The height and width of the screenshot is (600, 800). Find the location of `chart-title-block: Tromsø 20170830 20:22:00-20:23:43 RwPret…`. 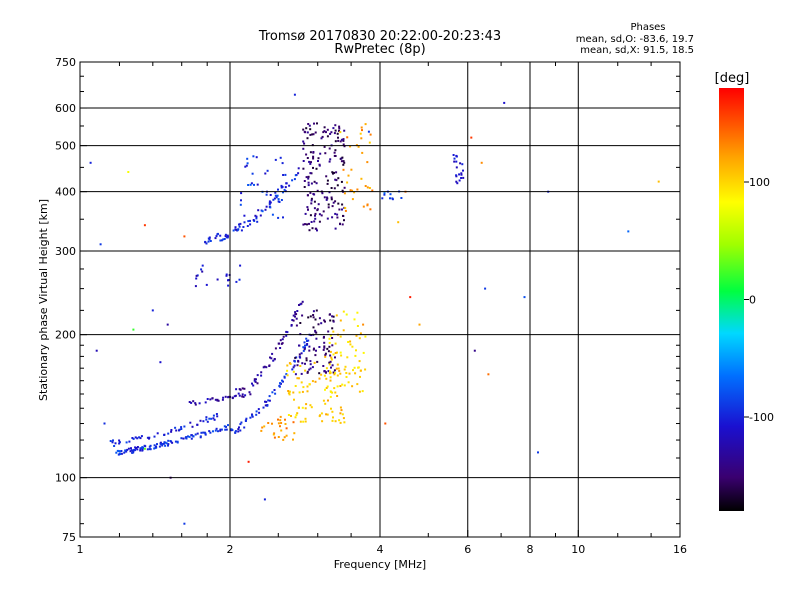

chart-title-block: Tromsø 20170830 20:22:00-20:23:43 RwPret… is located at coordinates (379, 43).